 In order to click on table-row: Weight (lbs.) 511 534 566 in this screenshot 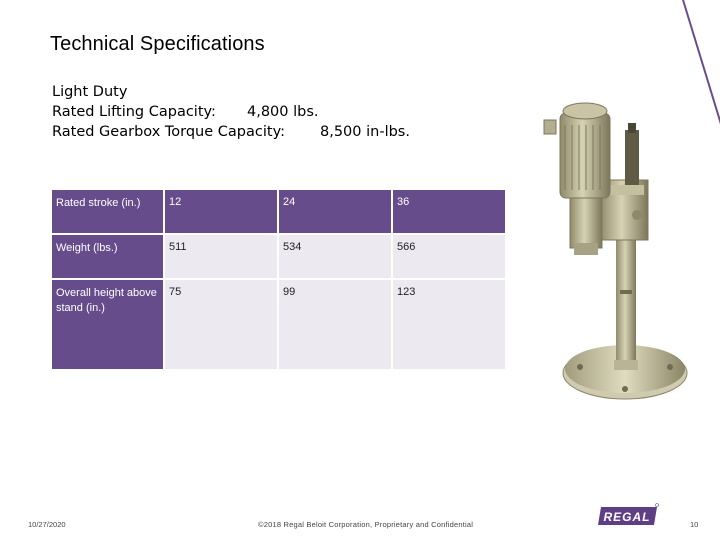, I will do `click(278, 256)`.